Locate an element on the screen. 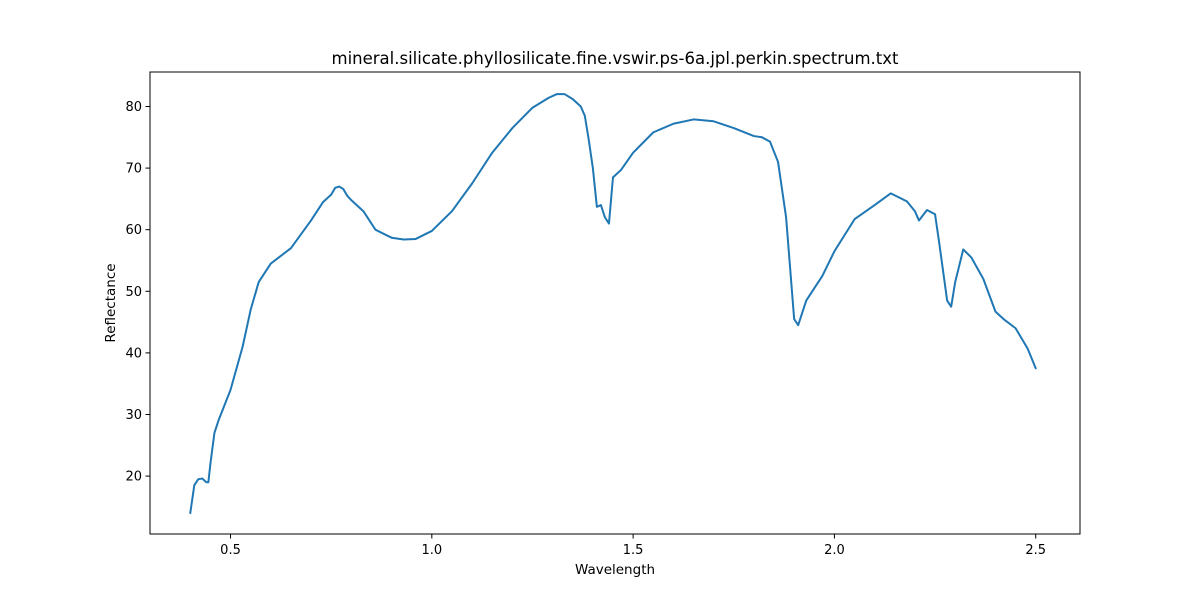 Image resolution: width=1200 pixels, height=600 pixels. y-tick-label: 30 is located at coordinates (133, 415).